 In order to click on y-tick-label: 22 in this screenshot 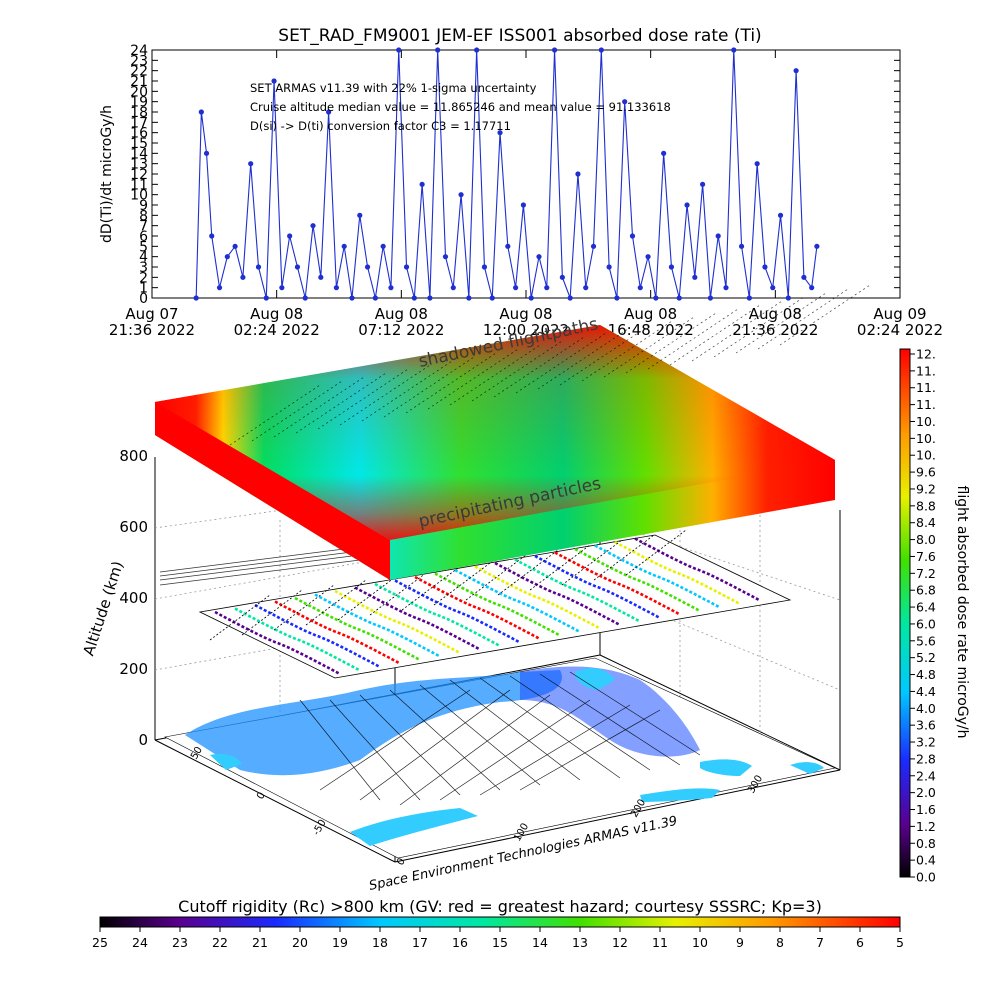, I will do `click(139, 72)`.